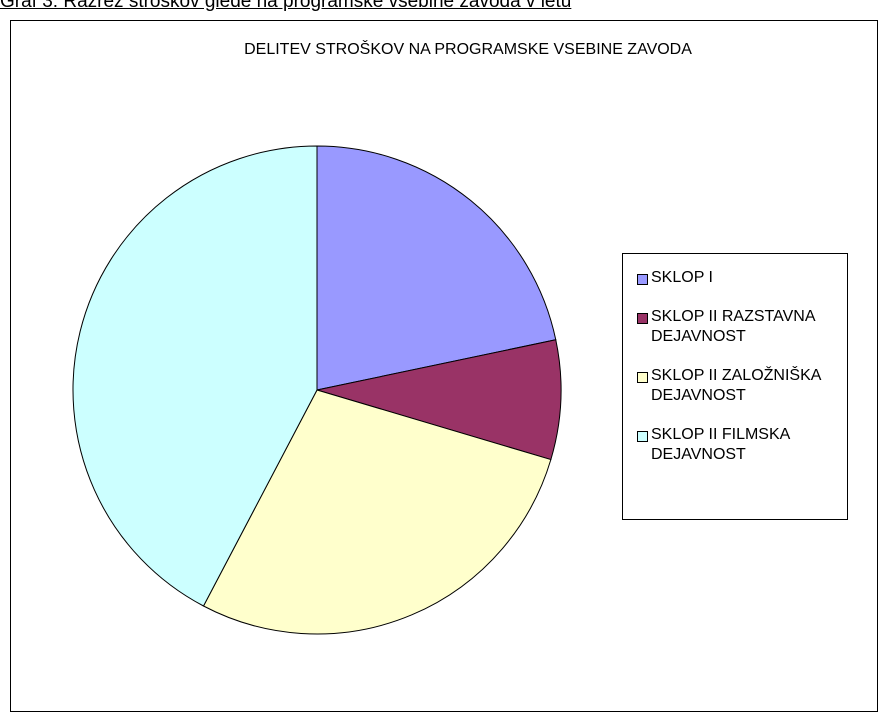 The image size is (882, 712). What do you see at coordinates (742, 278) in the screenshot?
I see `legend-item: SKLOP I` at bounding box center [742, 278].